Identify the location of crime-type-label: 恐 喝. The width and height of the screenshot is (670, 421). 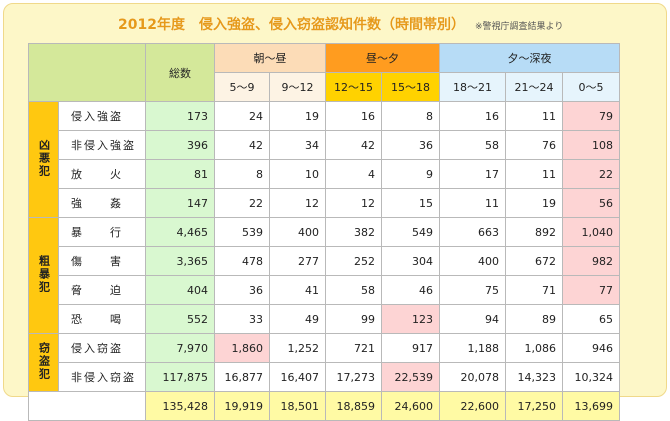
(102, 319).